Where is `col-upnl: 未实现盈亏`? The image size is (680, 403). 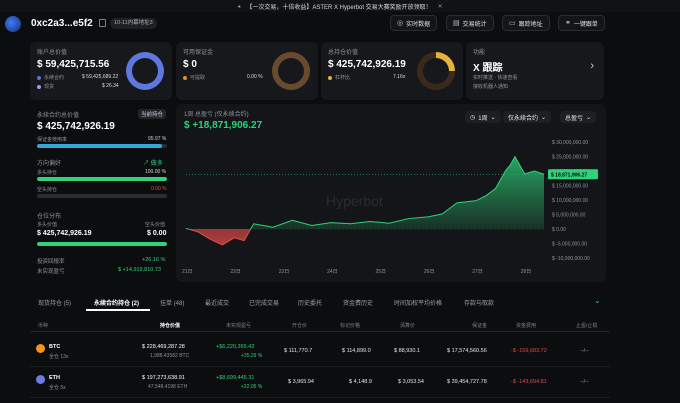 col-upnl: 未实现盈亏 is located at coordinates (239, 326).